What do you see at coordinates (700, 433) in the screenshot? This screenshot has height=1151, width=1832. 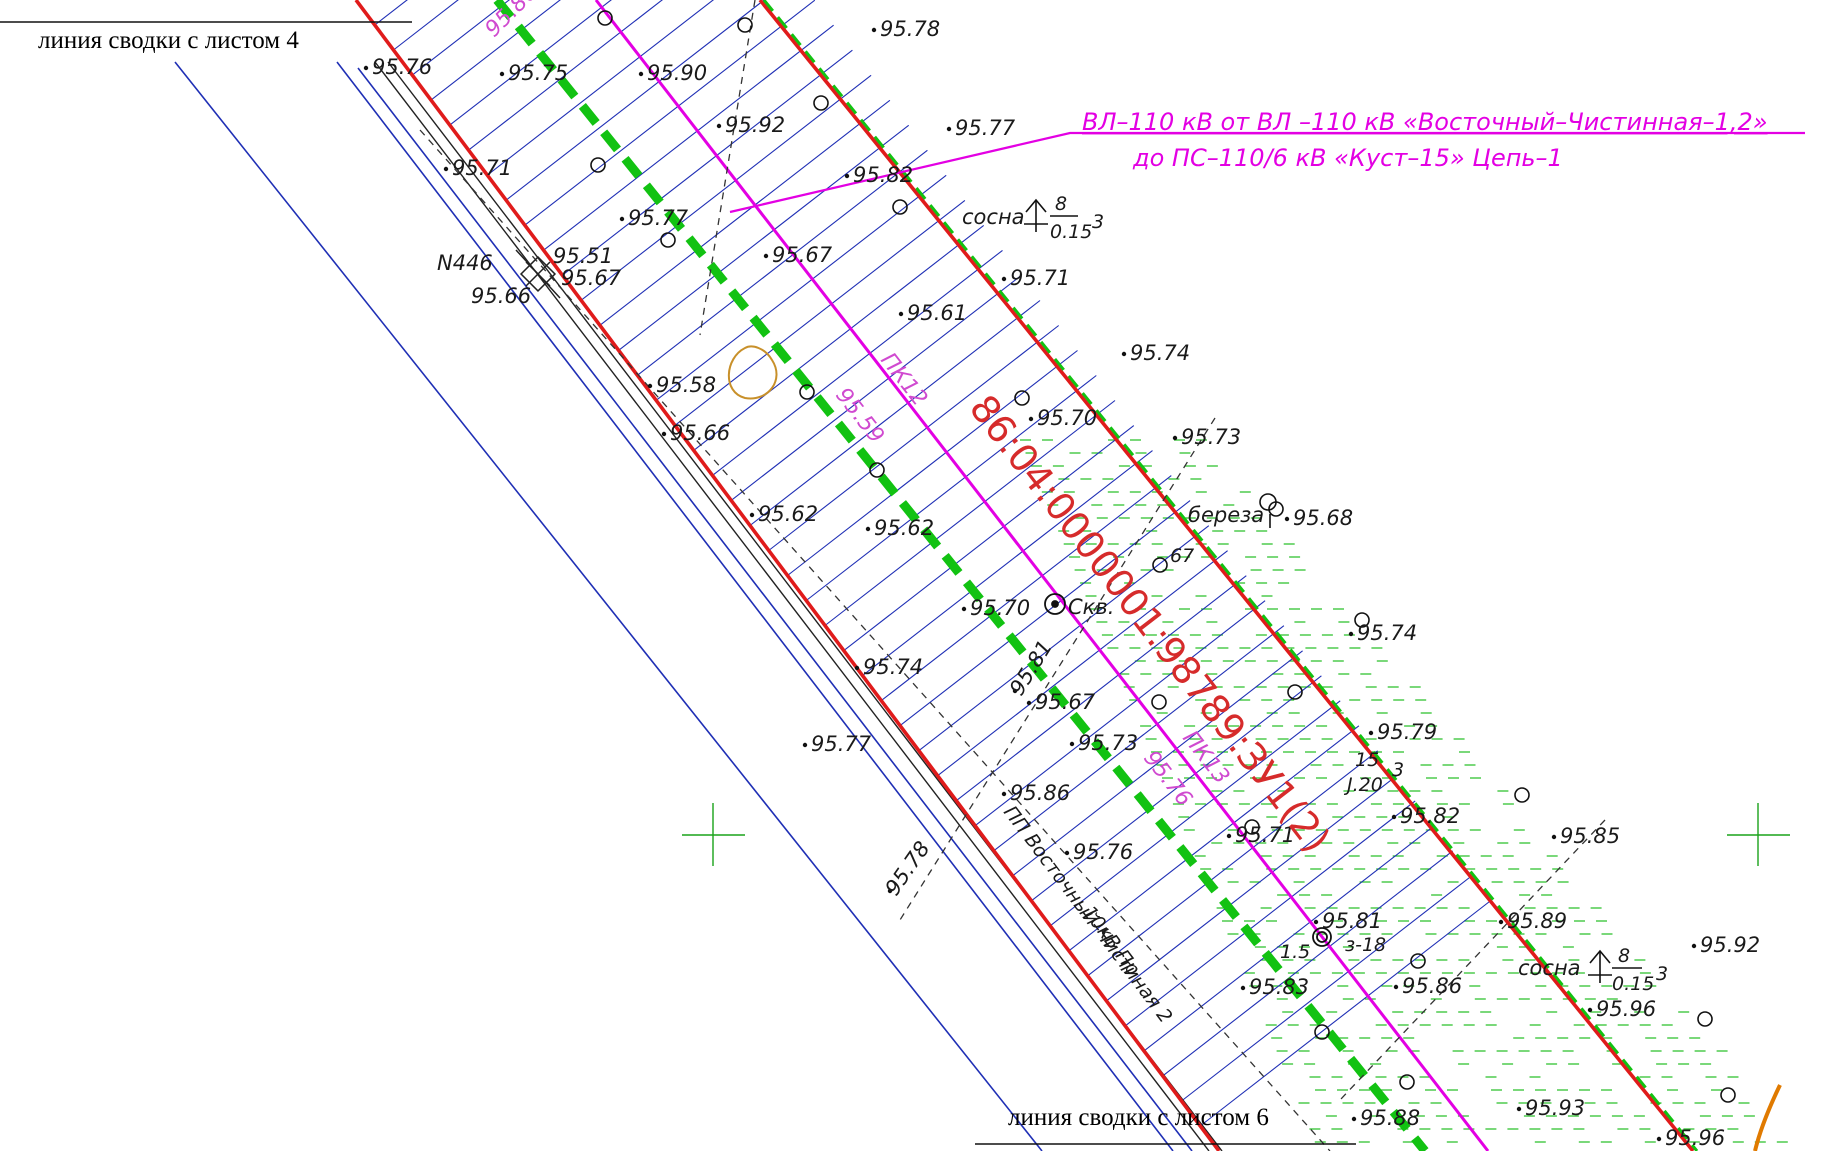 I see `spot-height-label: 95.66` at bounding box center [700, 433].